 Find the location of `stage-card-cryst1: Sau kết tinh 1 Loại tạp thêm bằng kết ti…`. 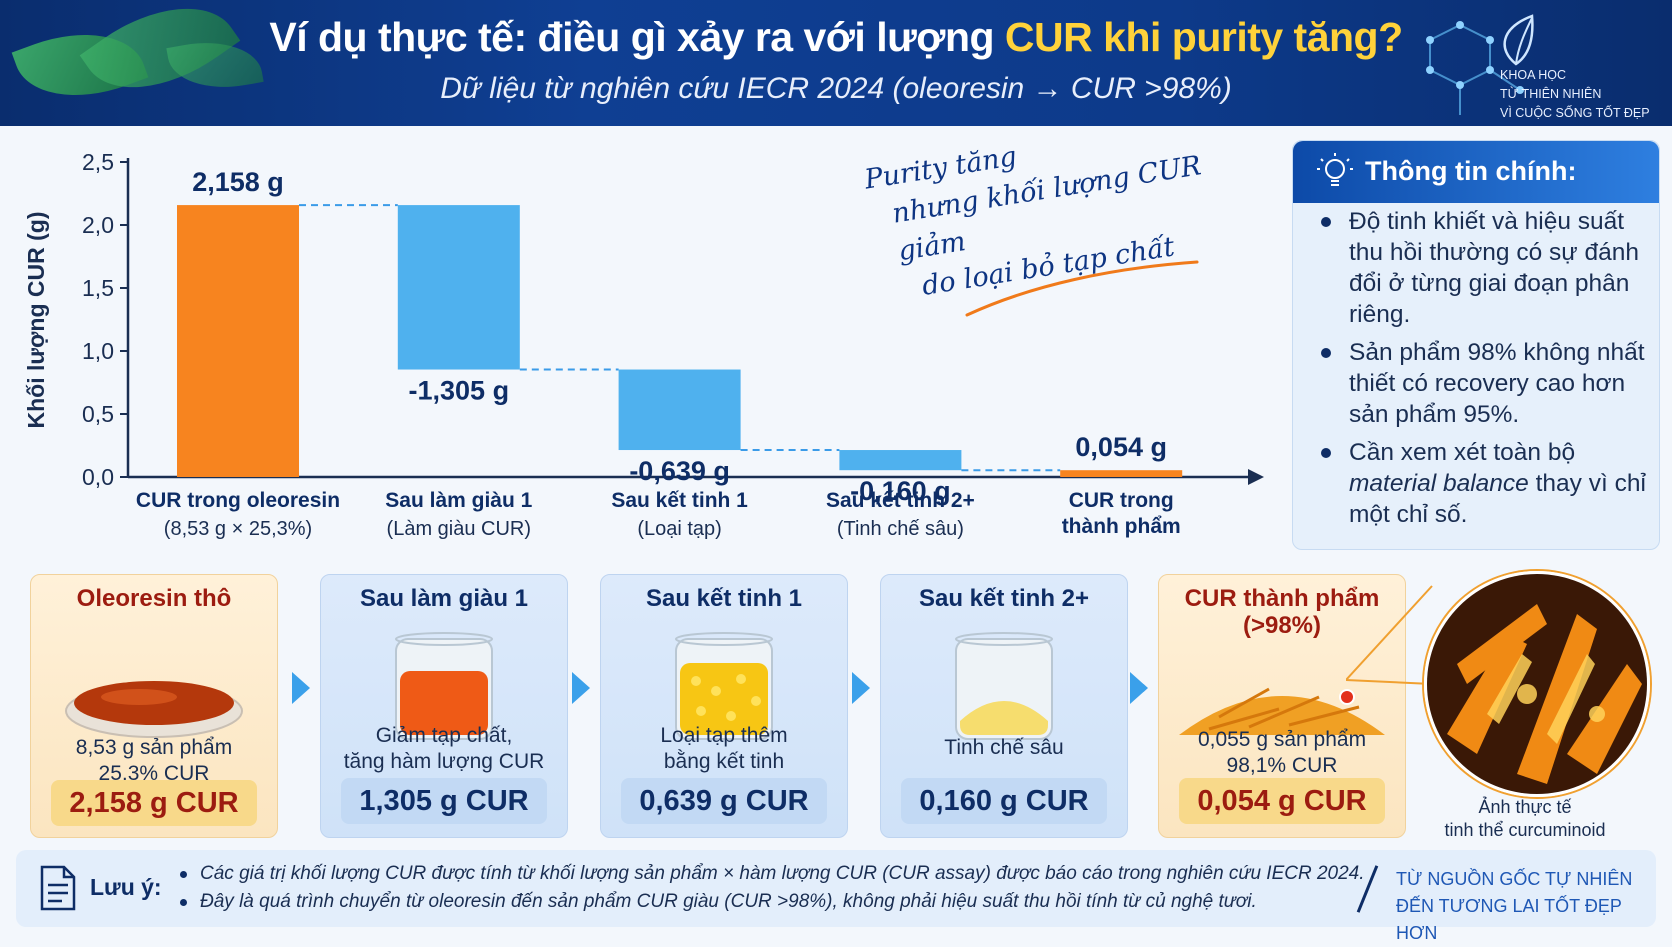

stage-card-cryst1: Sau kết tinh 1 Loại tạp thêm bằng kết ti… is located at coordinates (724, 706).